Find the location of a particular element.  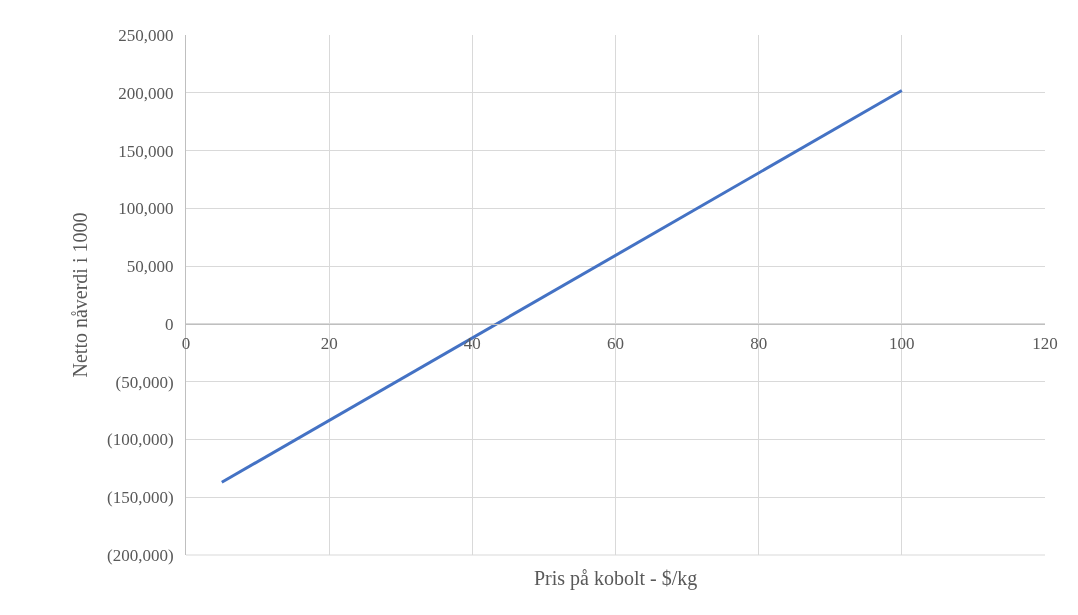

y-tick-label: 0 is located at coordinates (169, 324).